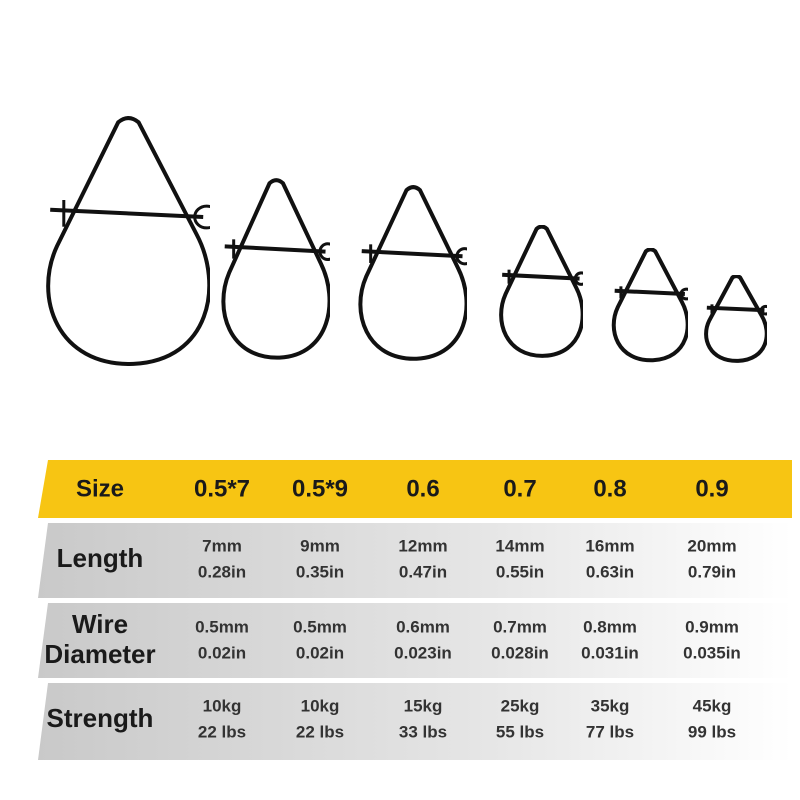  Describe the element at coordinates (610, 626) in the screenshot. I see `spec-value: 0.8mm` at that location.